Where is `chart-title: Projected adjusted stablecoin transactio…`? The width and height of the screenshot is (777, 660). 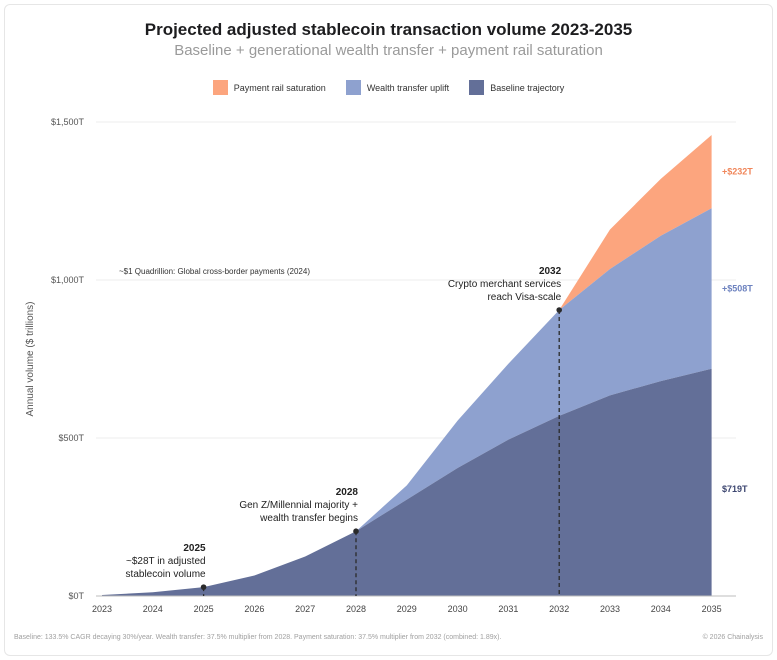
chart-title: Projected adjusted stablecoin transactio… is located at coordinates (388, 29).